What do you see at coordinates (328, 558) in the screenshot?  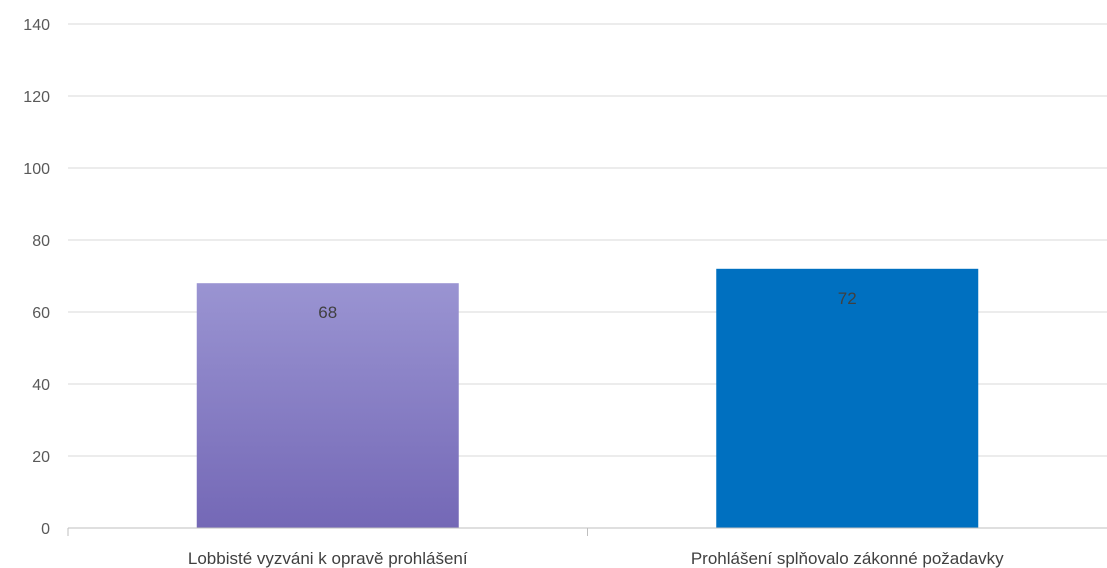 I see `x-category-label: Lobbisté vyzváni k opravě prohlášení` at bounding box center [328, 558].